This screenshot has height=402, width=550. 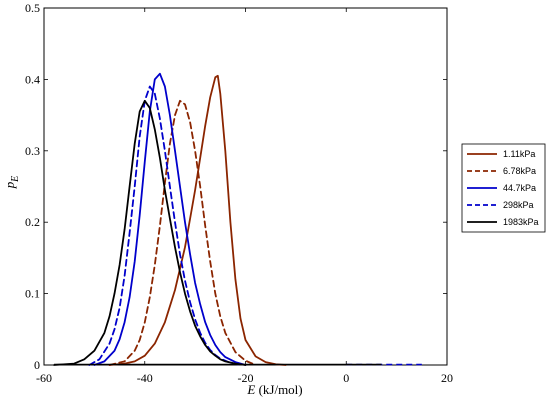 I want to click on x-tick-label: -40, so click(x=145, y=378).